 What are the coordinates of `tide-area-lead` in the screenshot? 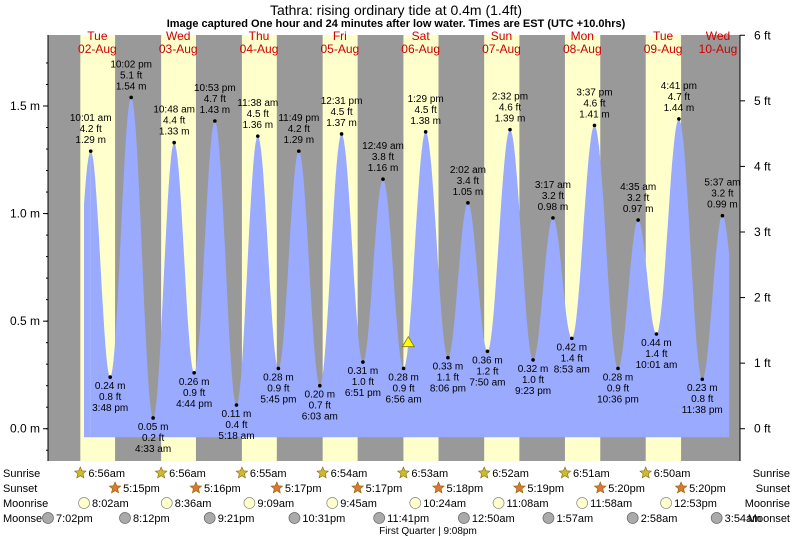 It's located at (87, 294).